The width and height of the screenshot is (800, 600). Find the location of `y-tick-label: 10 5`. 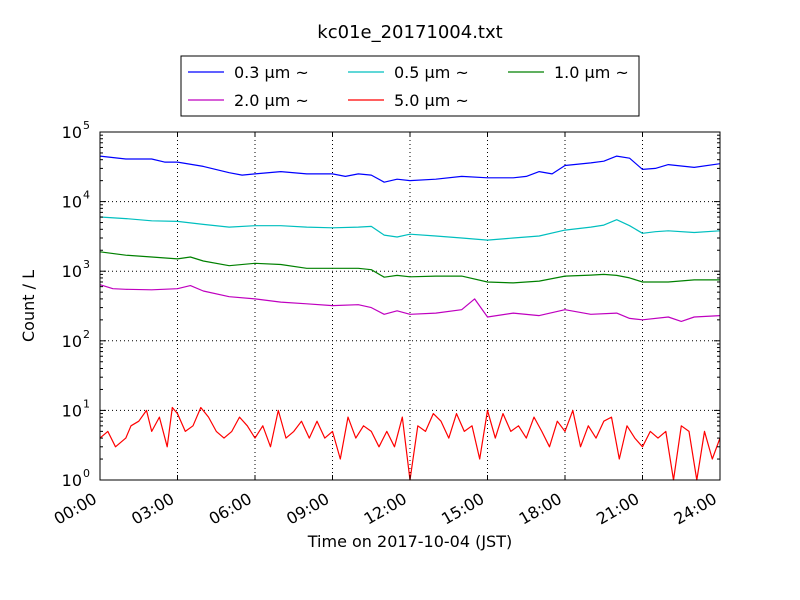

y-tick-label: 10 5 is located at coordinates (76, 130).